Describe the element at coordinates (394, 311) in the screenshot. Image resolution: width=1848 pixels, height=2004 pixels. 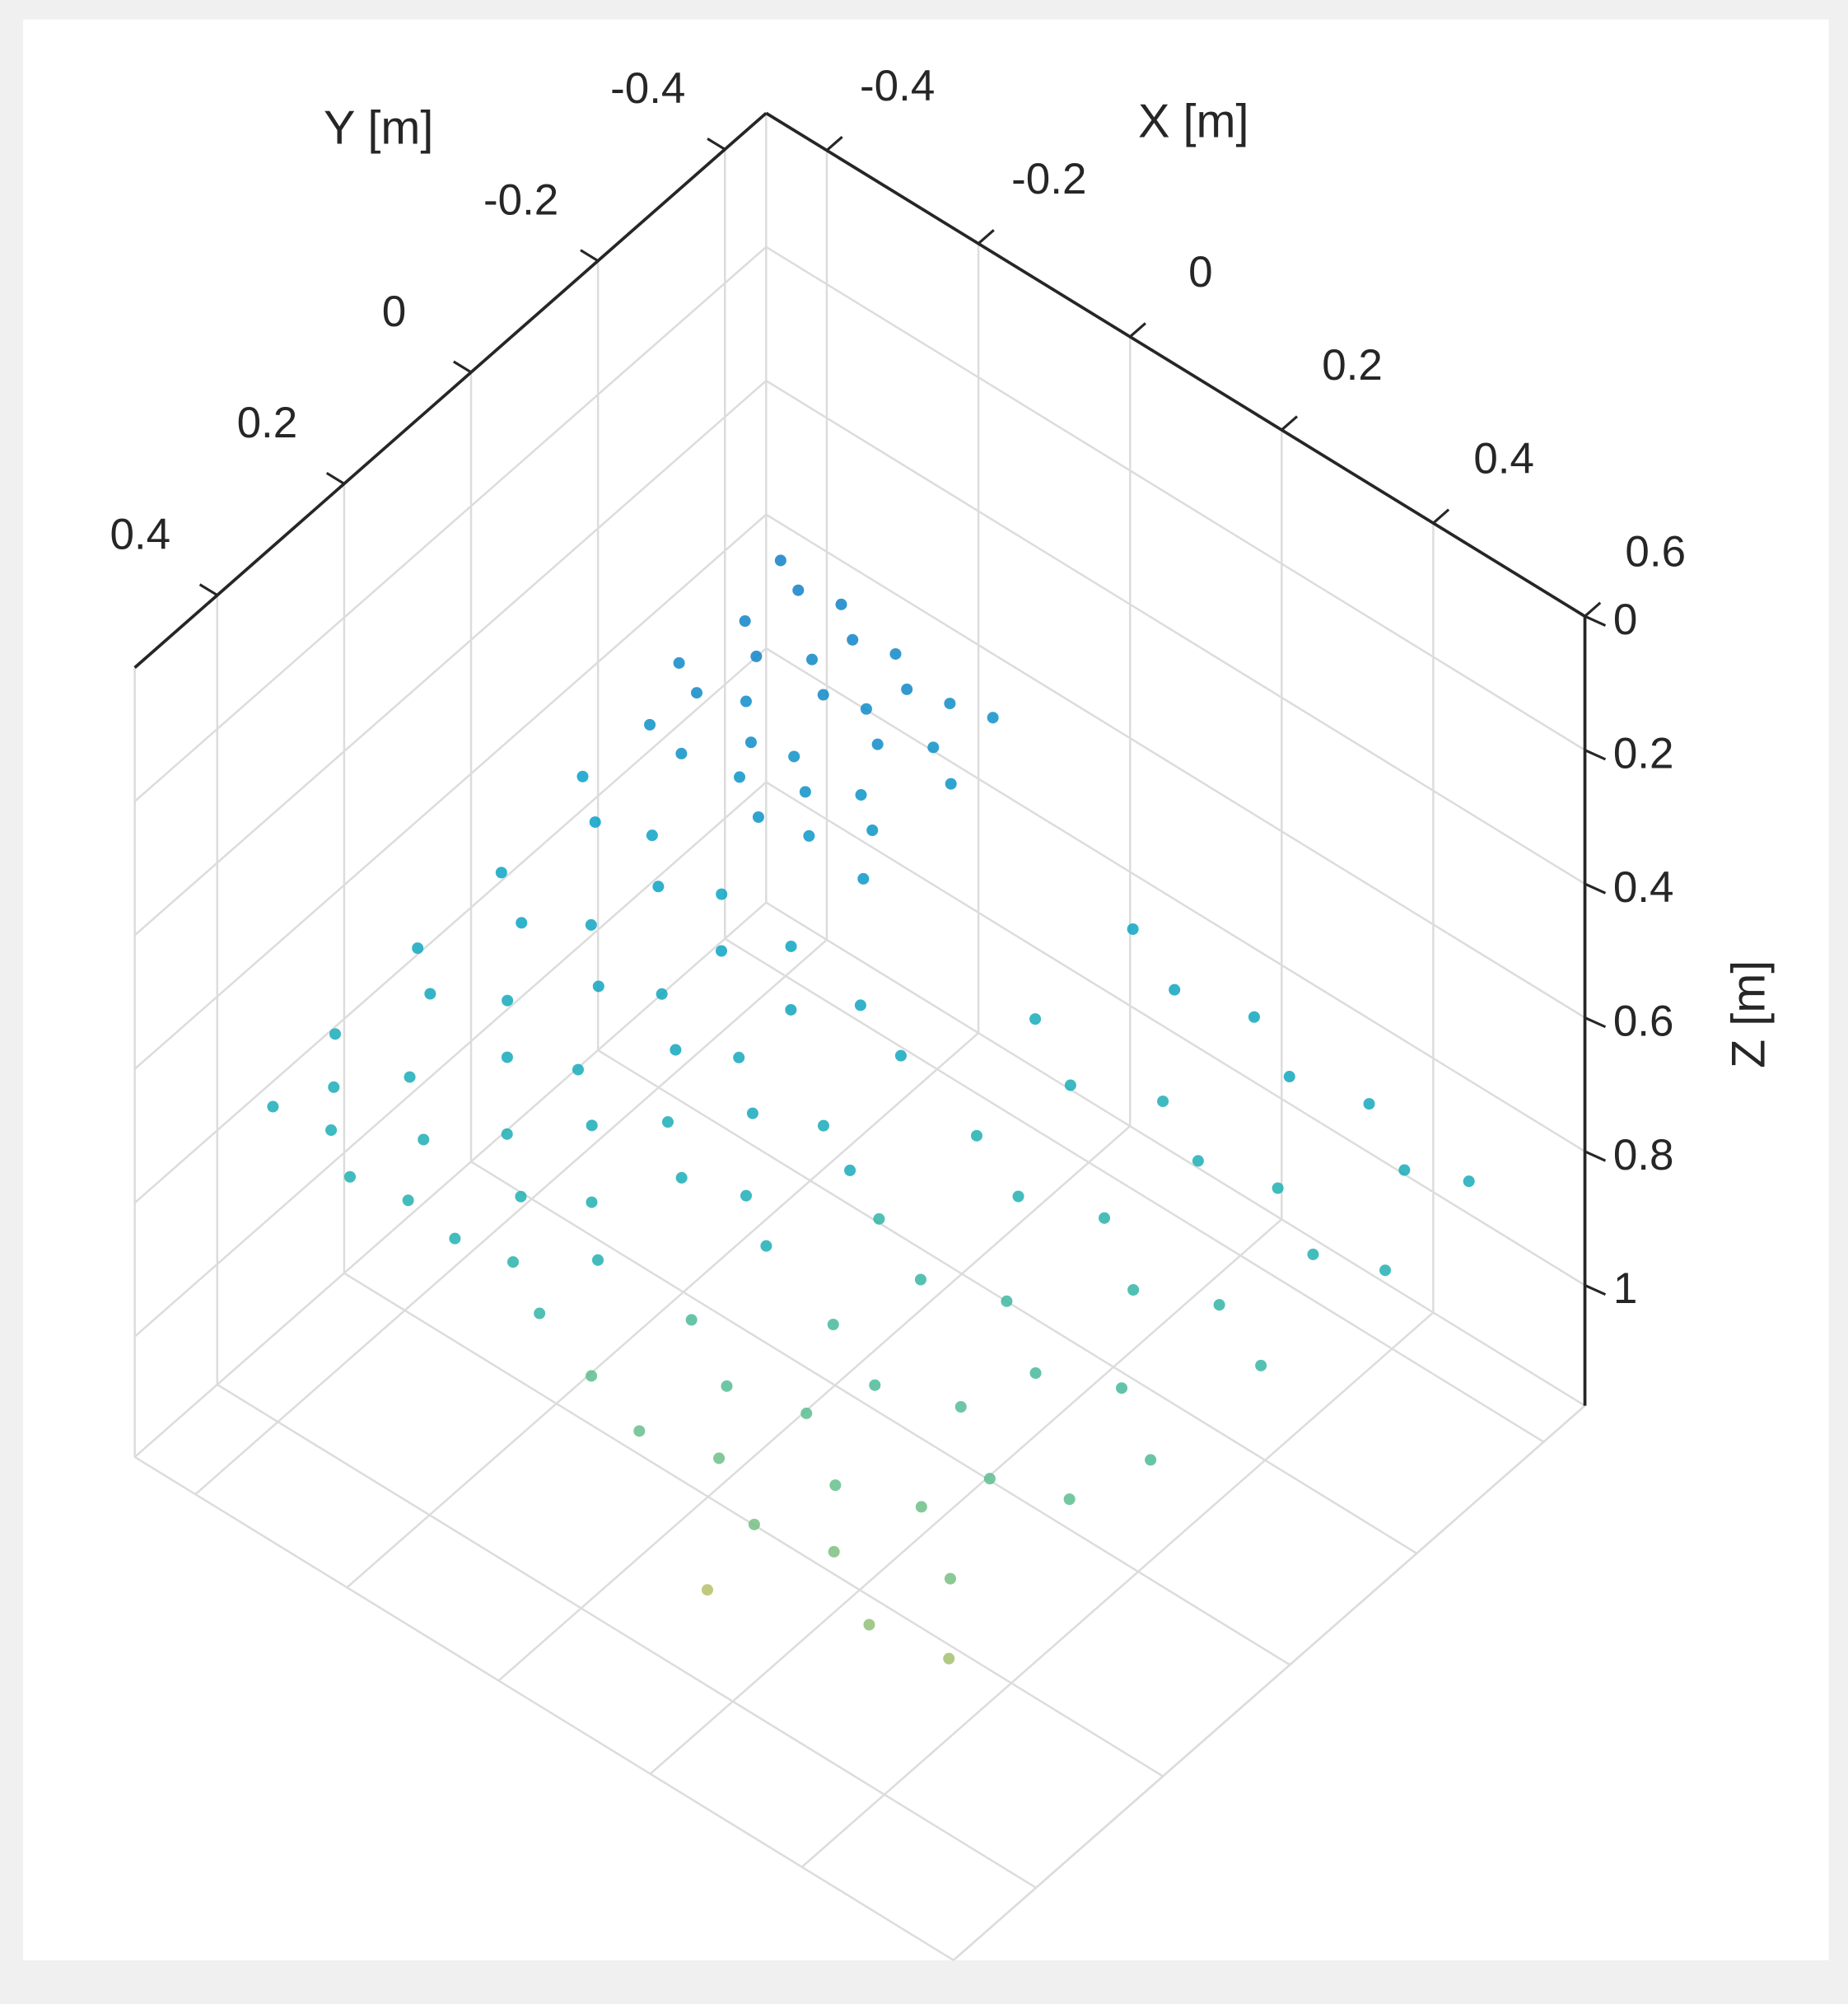
I see `y-tick-label: 0` at that location.